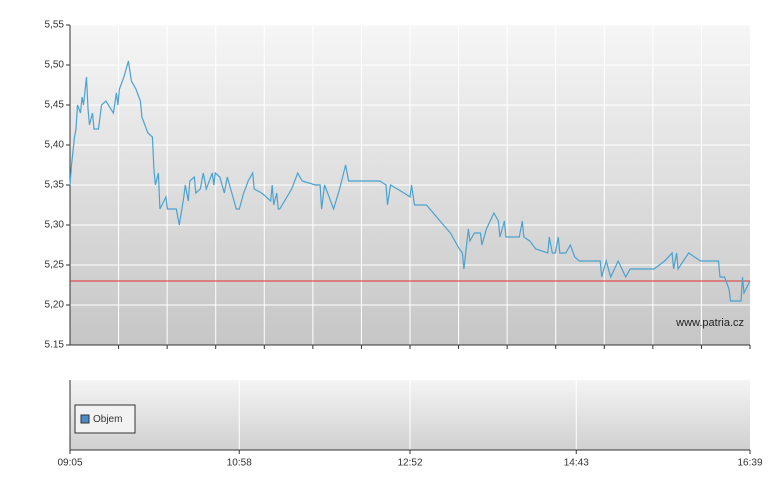 The image size is (780, 490). What do you see at coordinates (69, 463) in the screenshot?
I see `x-tick-label: 09:05` at bounding box center [69, 463].